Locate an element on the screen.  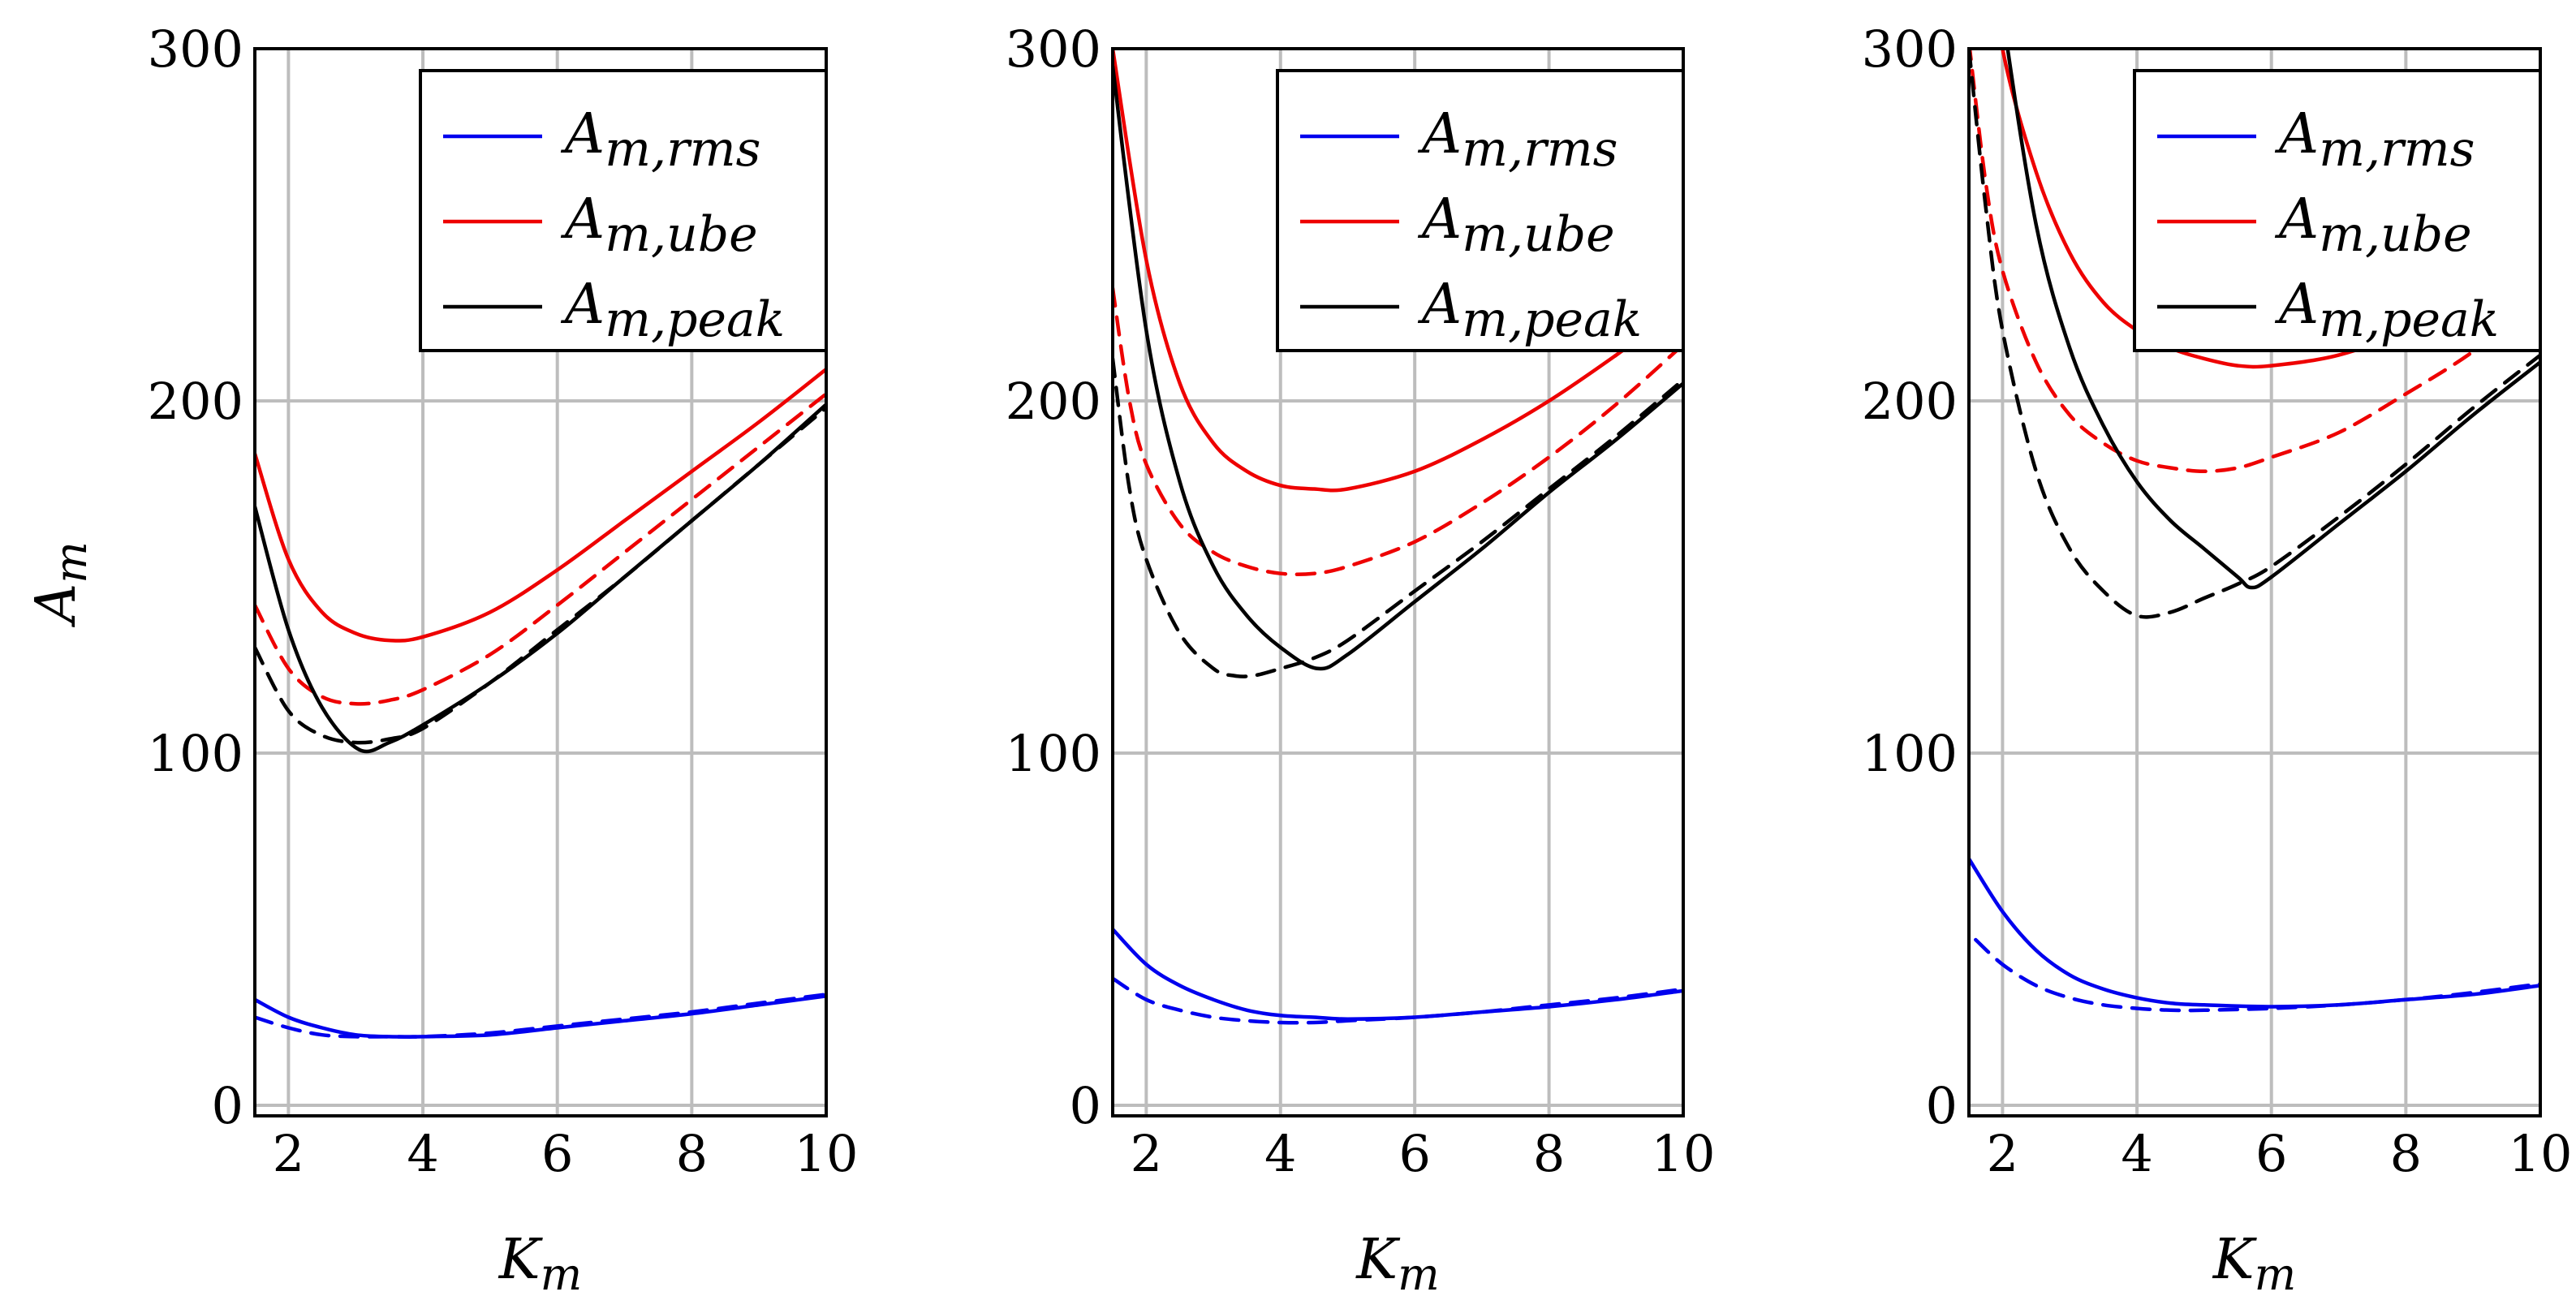
y-axis-label: Am is located at coordinates (61, 584).